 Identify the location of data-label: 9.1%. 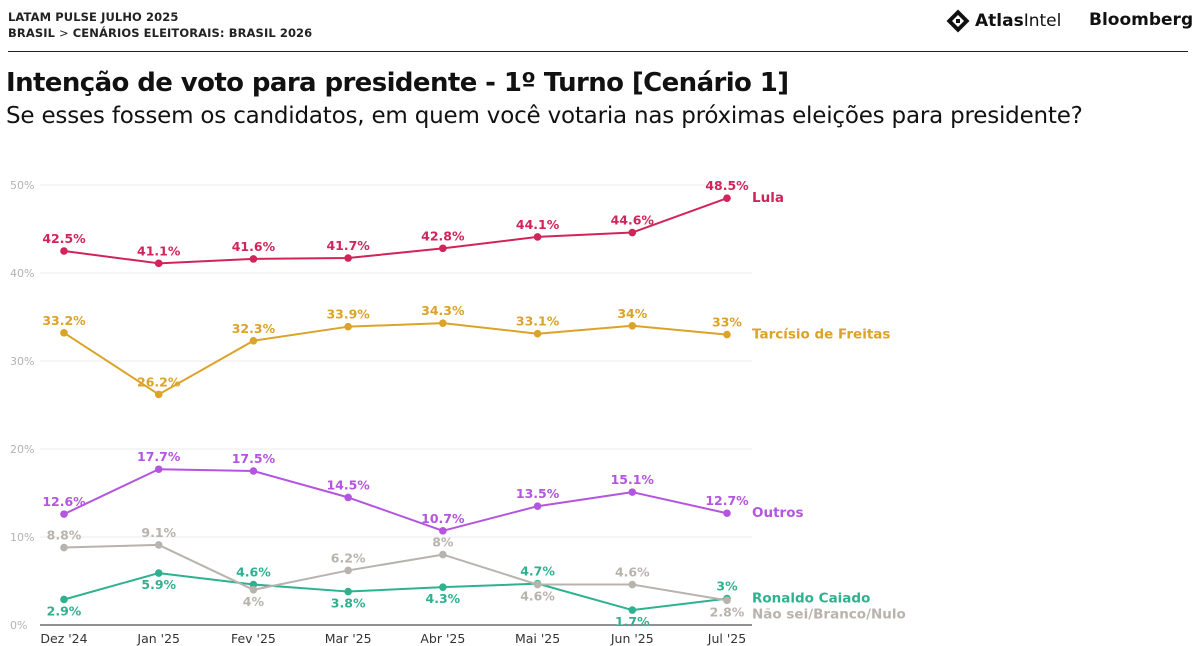
(158, 532).